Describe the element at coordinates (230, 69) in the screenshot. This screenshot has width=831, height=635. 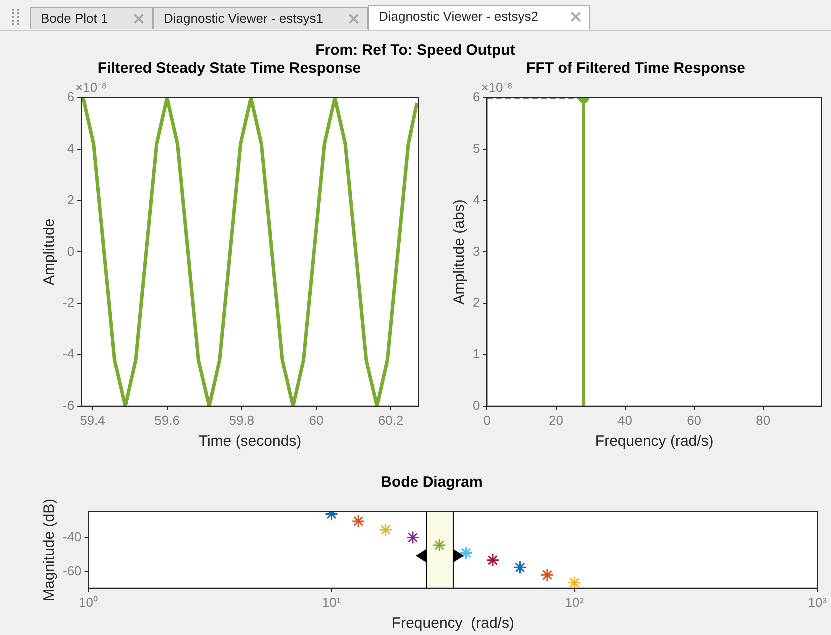
I see `chart-title: Filtered Steady State Time Response` at that location.